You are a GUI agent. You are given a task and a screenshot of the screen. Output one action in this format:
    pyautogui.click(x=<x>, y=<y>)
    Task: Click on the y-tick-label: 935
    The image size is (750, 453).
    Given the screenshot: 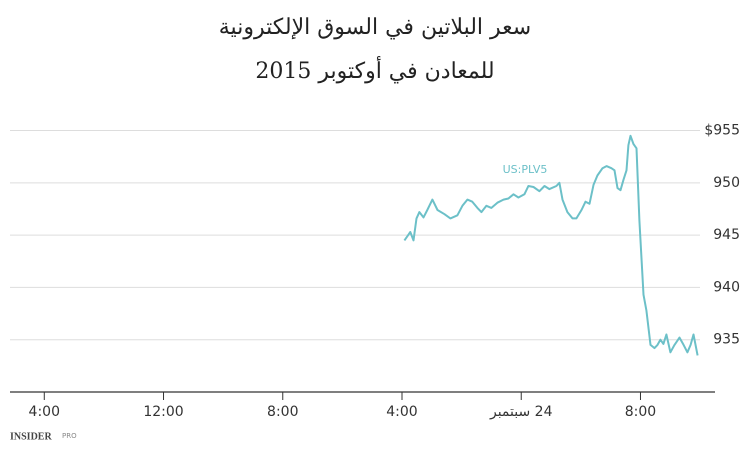 What is the action you would take?
    pyautogui.click(x=726, y=340)
    